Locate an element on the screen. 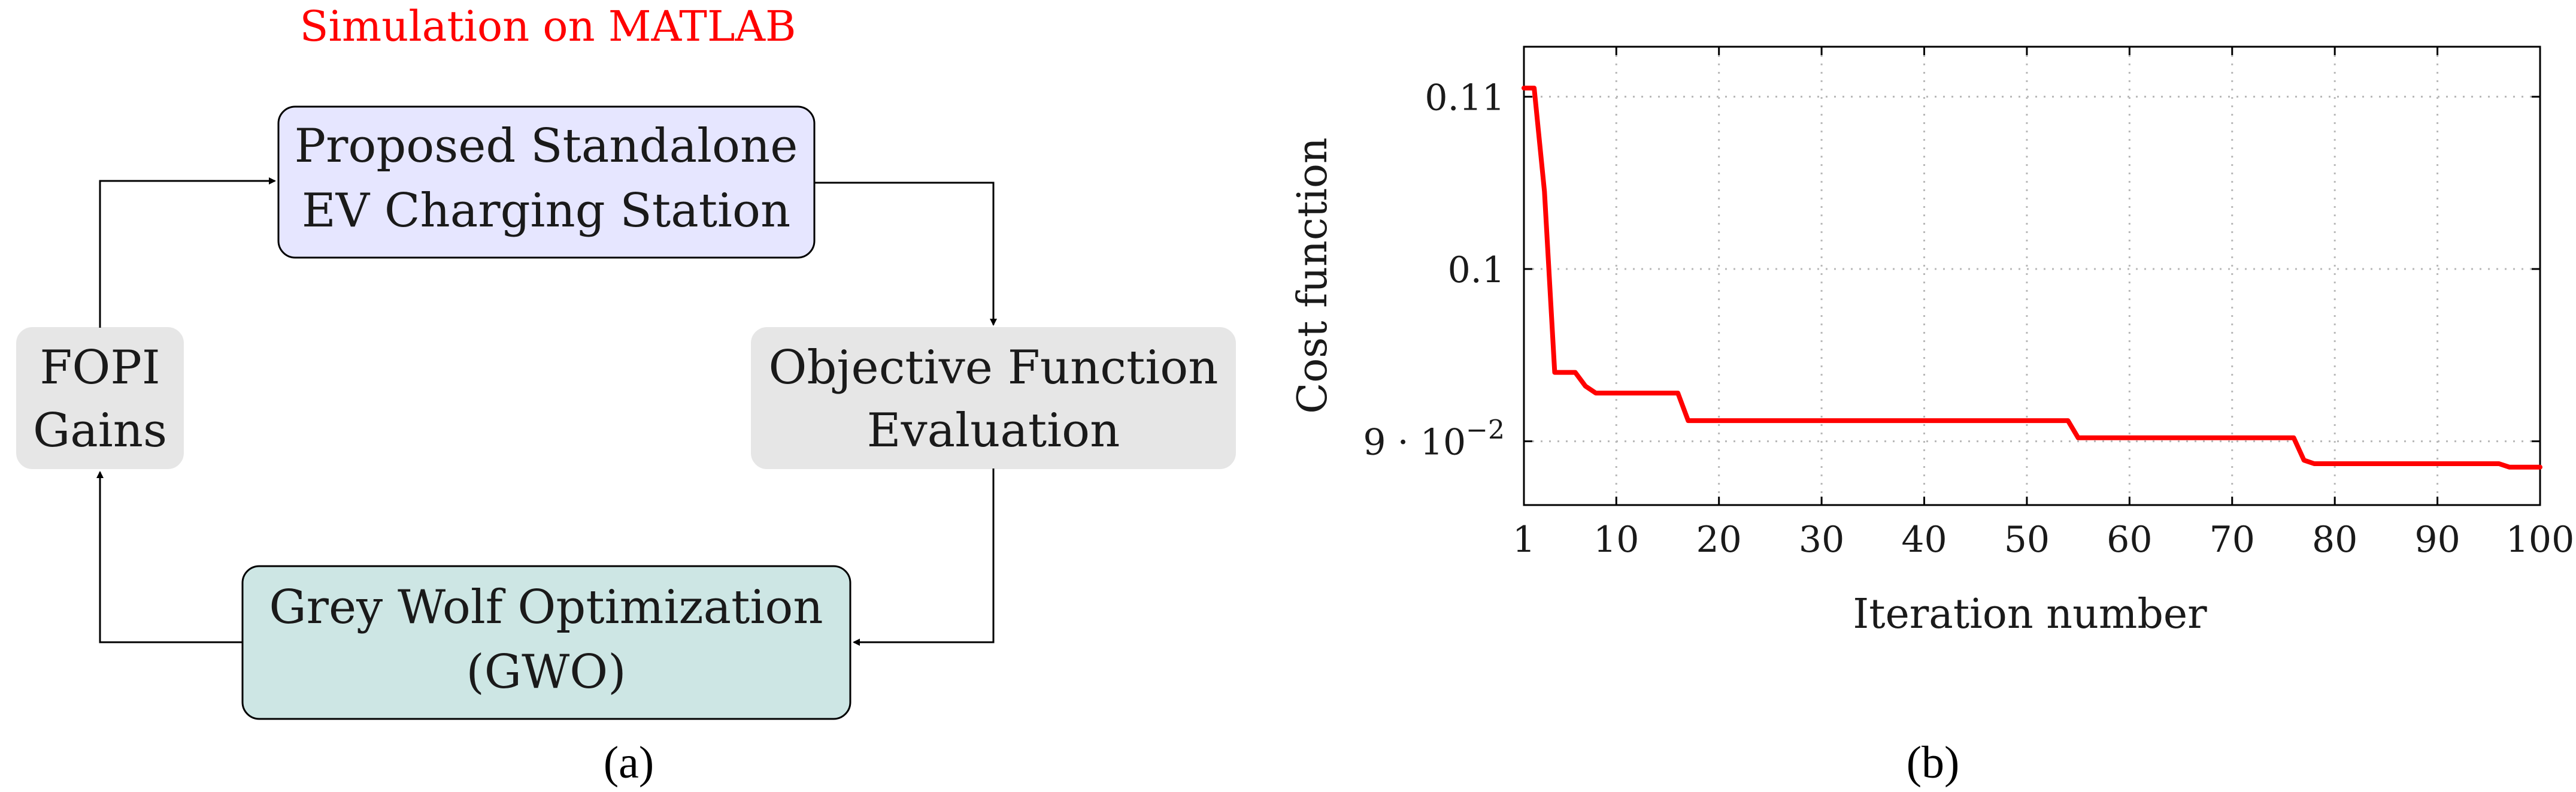  x-tick-label: 90 is located at coordinates (2437, 540).